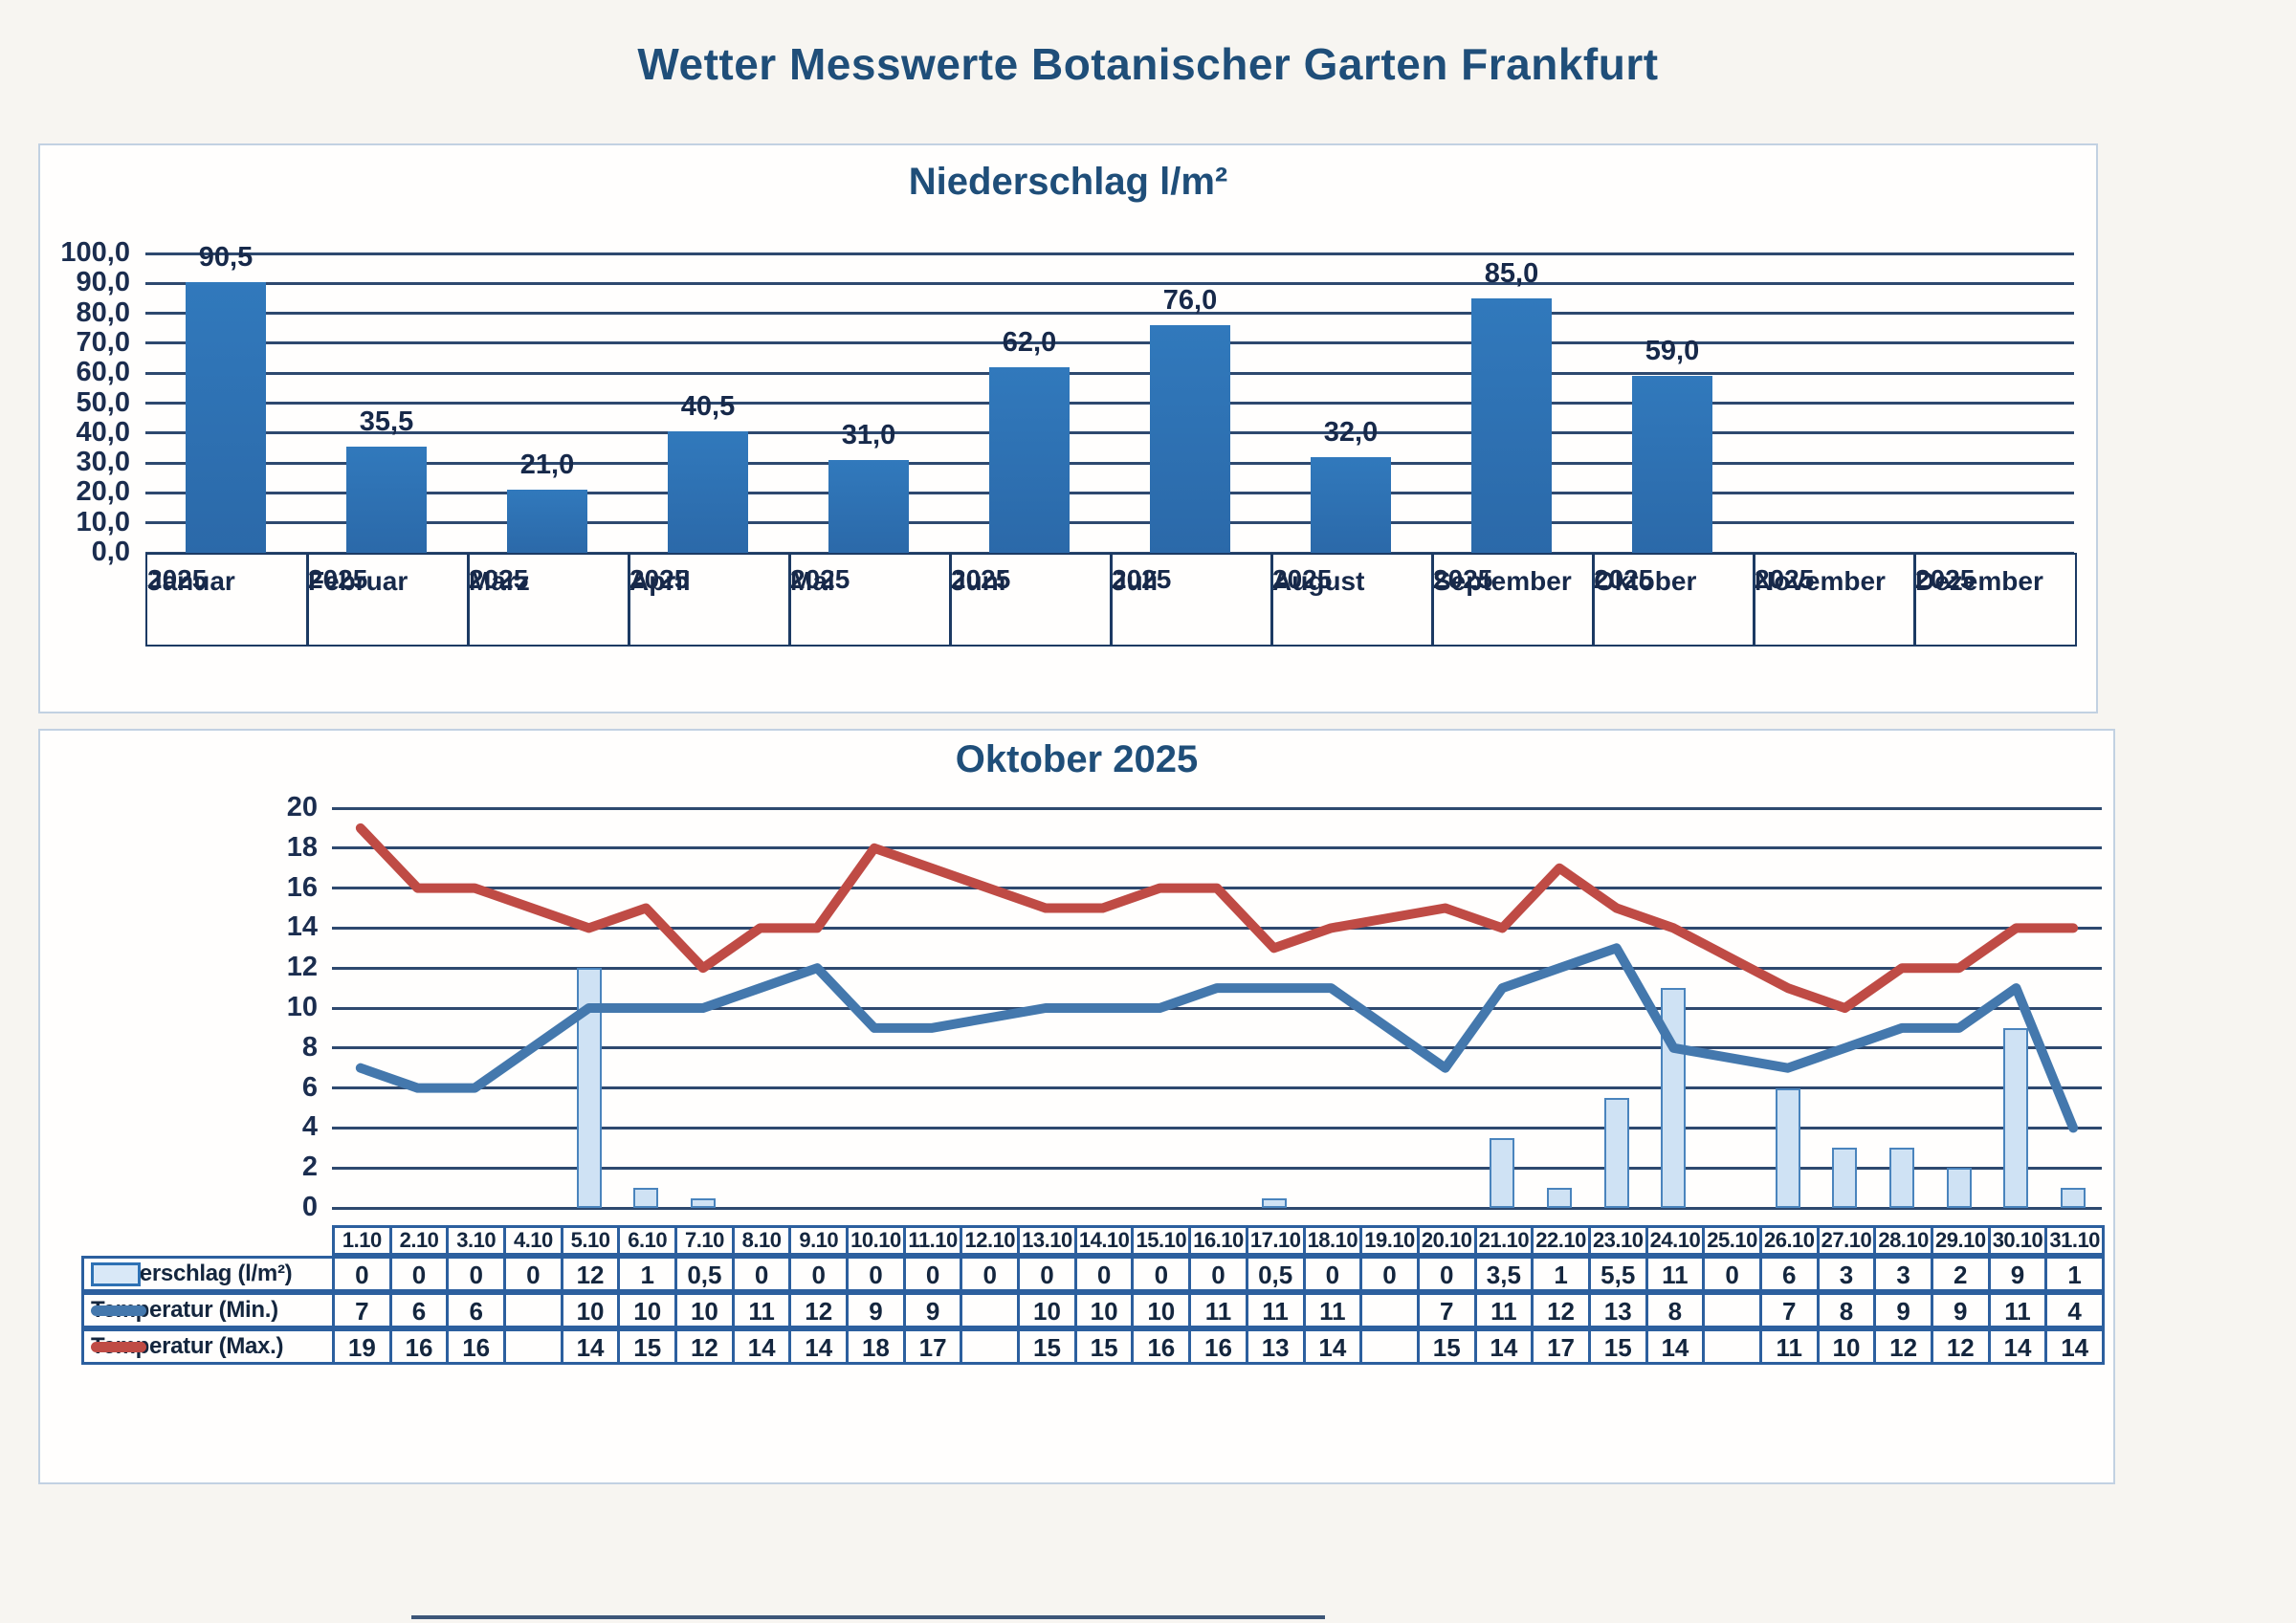 The width and height of the screenshot is (2296, 1623). What do you see at coordinates (869, 434) in the screenshot?
I see `monthly-bar-value-label: 31,0` at bounding box center [869, 434].